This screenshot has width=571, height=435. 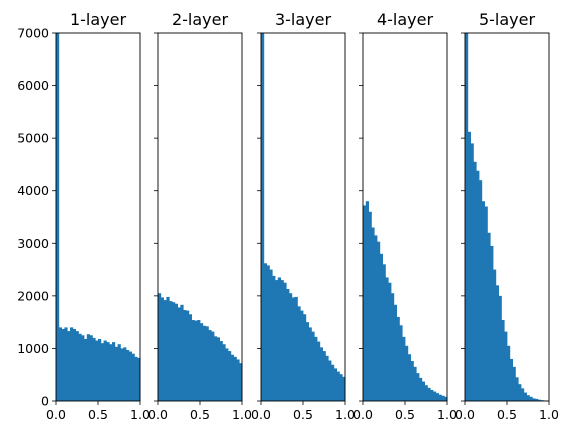 What do you see at coordinates (45, 401) in the screenshot?
I see `y-tick-label: 0` at bounding box center [45, 401].